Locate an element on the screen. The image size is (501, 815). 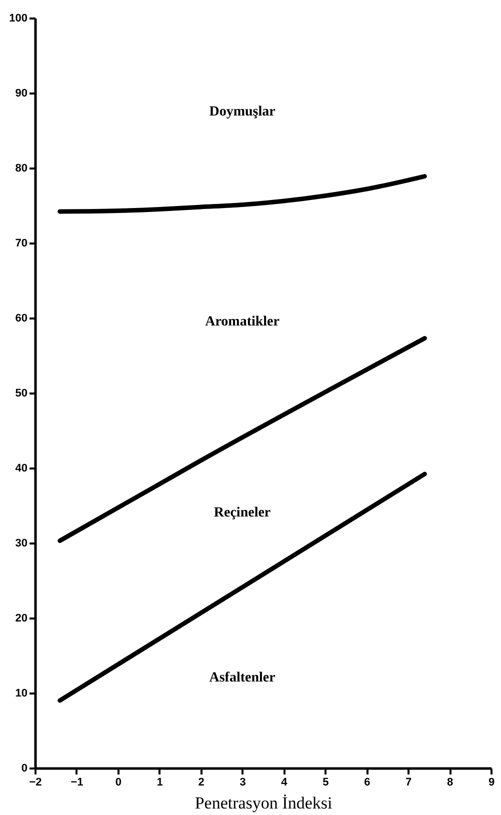
y-tick-label: 90 is located at coordinates (21, 94).